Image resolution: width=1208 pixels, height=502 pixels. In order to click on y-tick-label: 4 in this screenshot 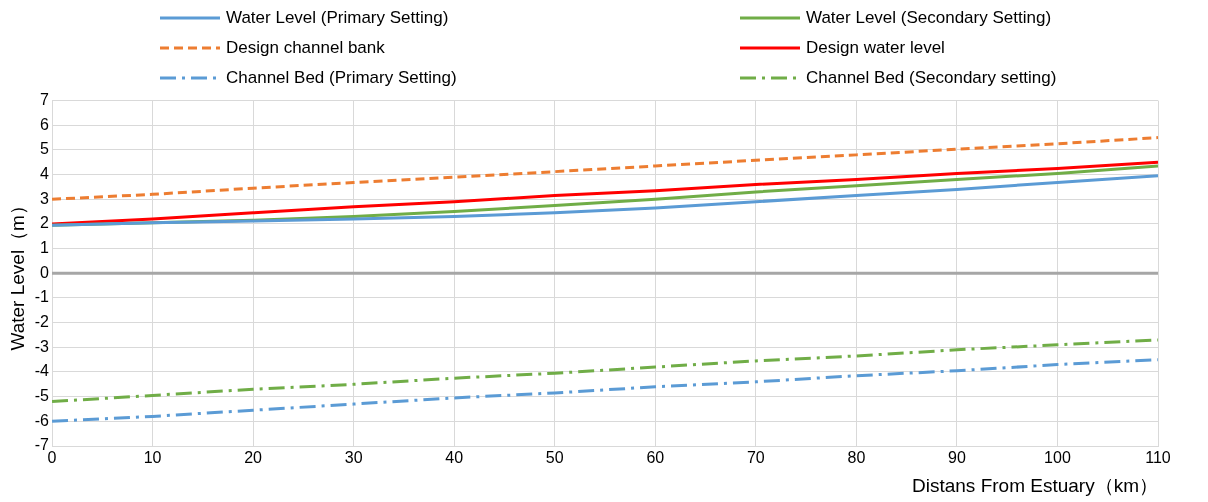, I will do `click(45, 174)`.